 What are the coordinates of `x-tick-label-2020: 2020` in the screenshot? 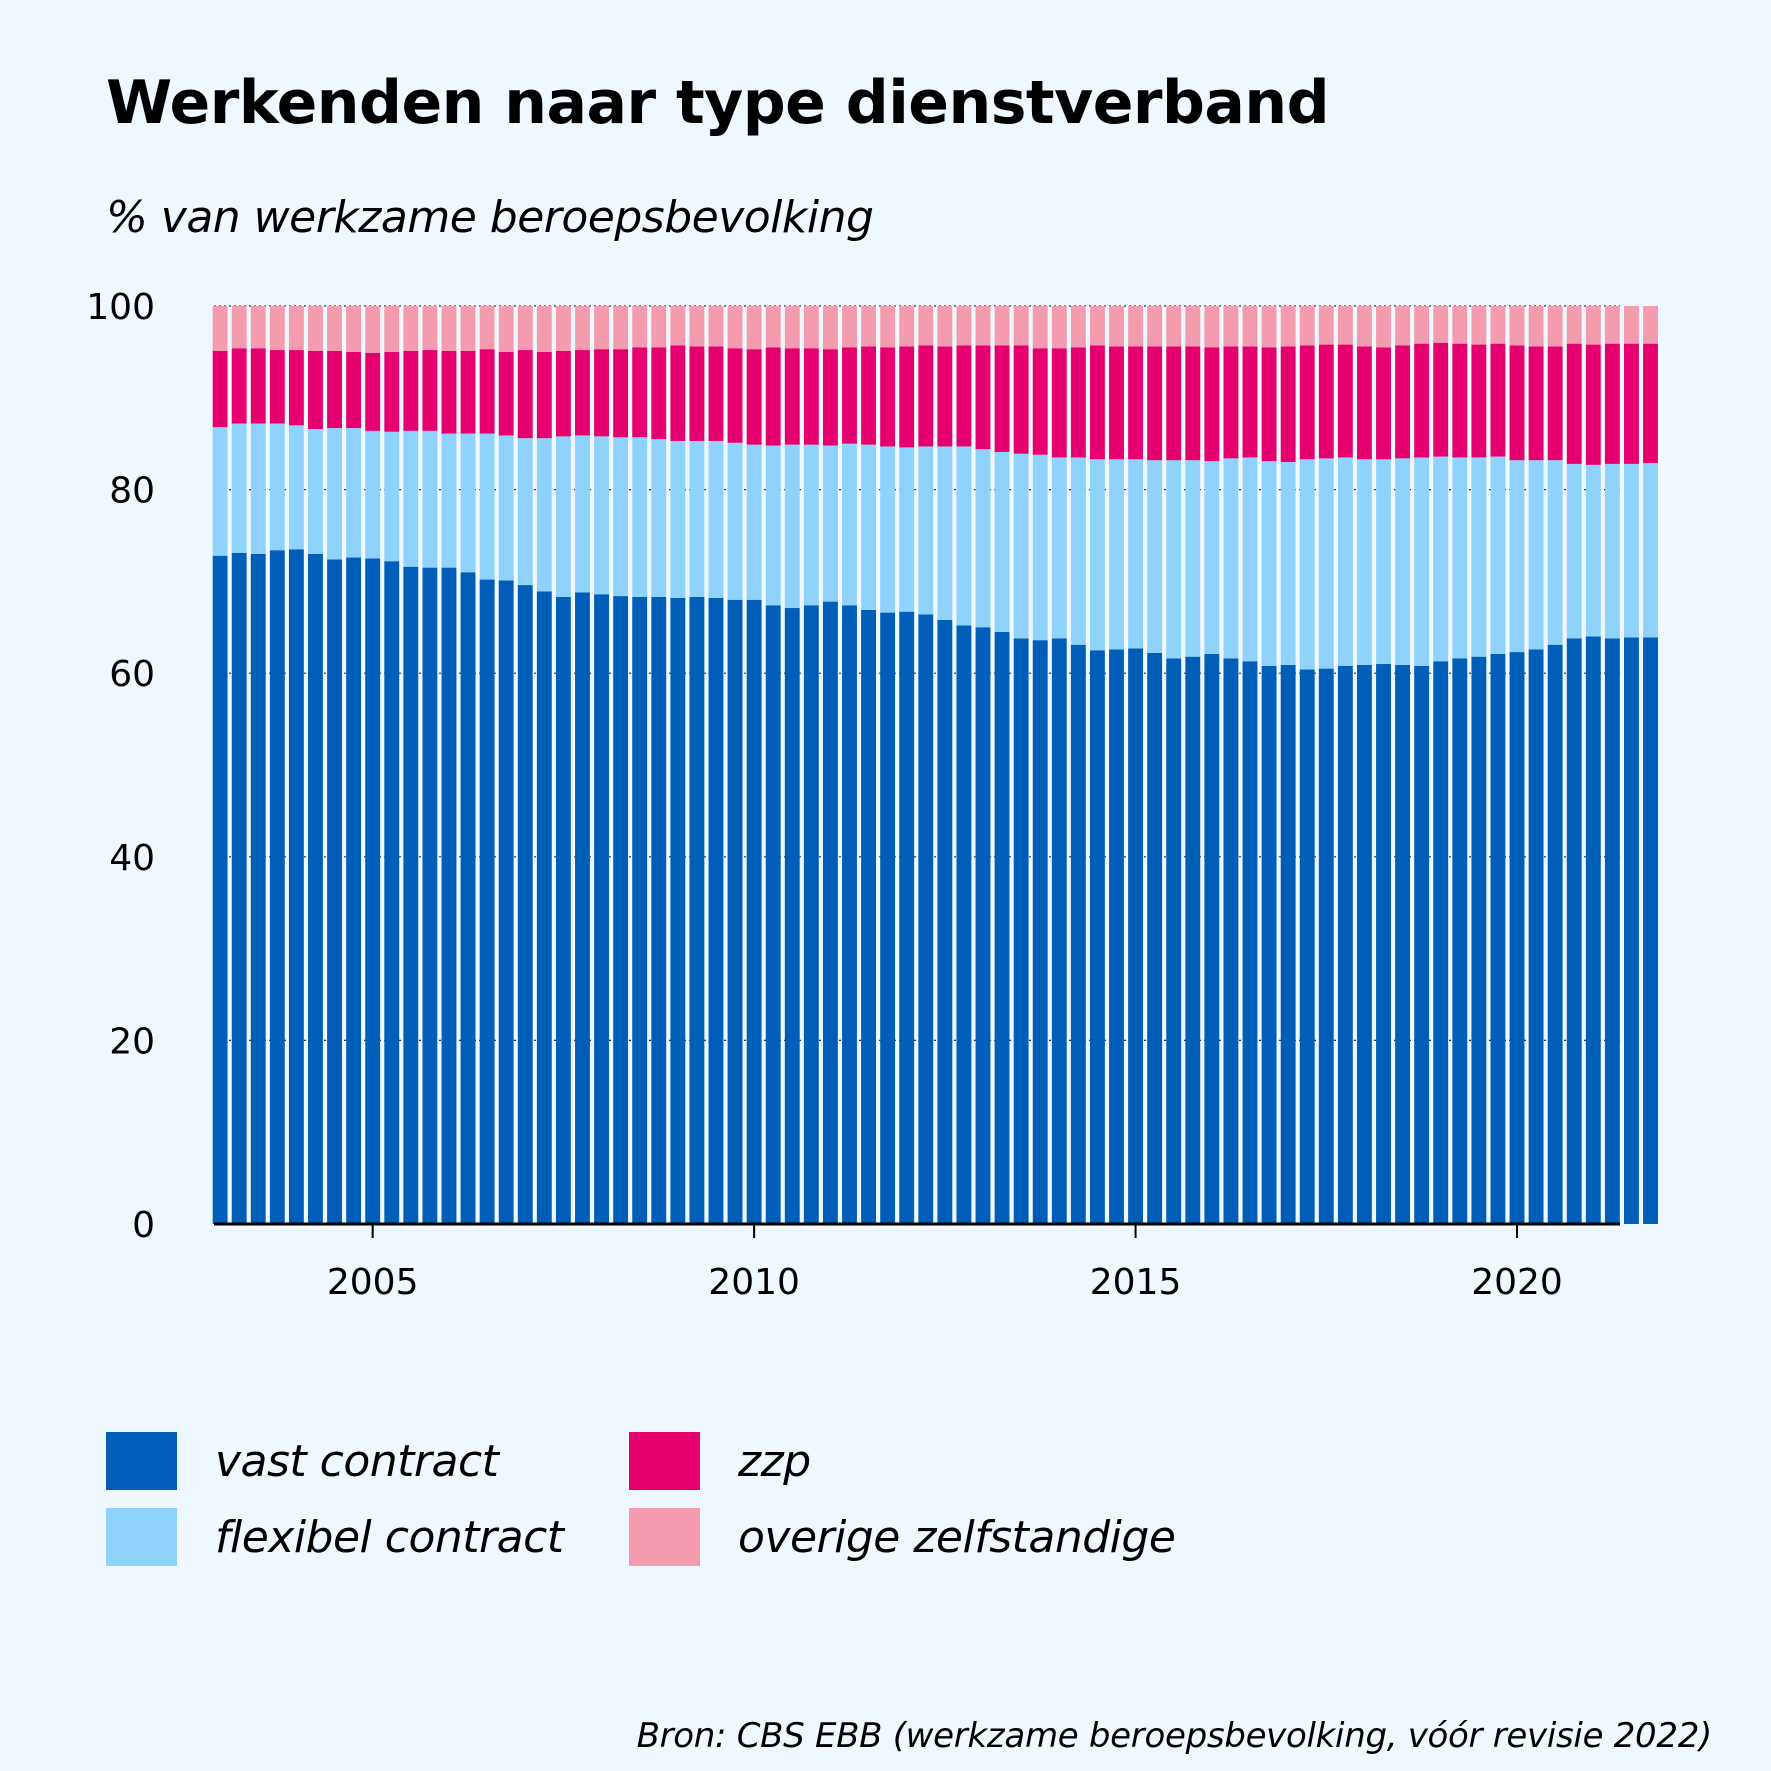 It's located at (1517, 1282).